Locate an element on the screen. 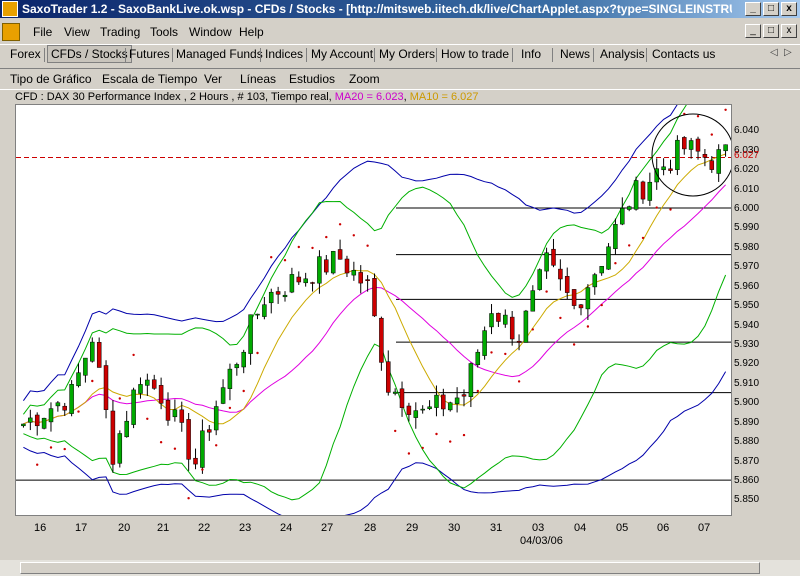  document-icon is located at coordinates (11, 32).